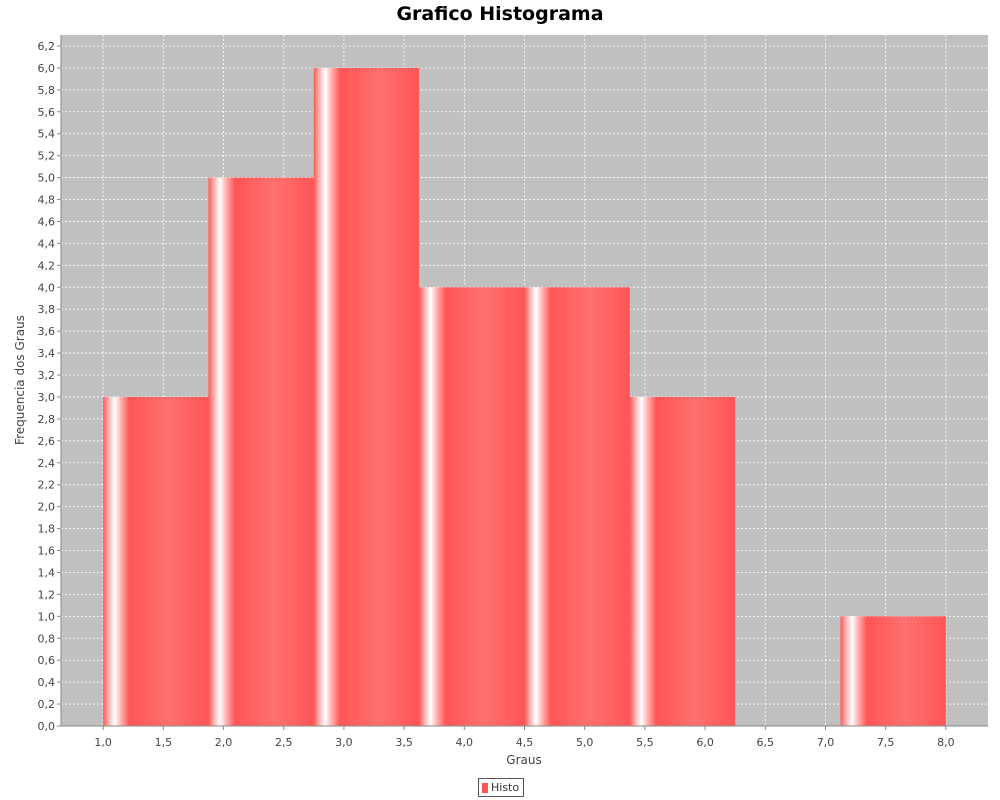 Image resolution: width=1000 pixels, height=800 pixels. Describe the element at coordinates (47, 200) in the screenshot. I see `y-tick-label: 4,8` at that location.